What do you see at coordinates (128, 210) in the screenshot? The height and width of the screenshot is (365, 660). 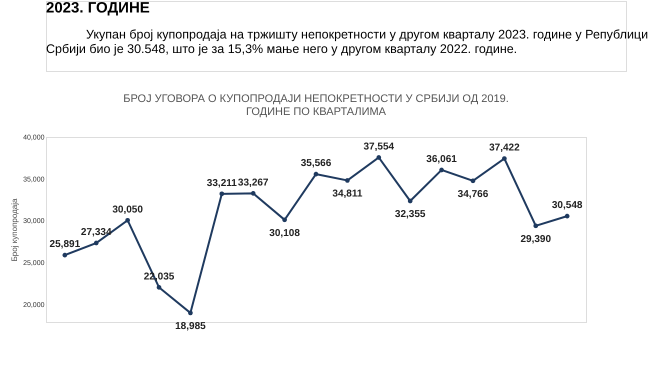 I see `data-label: 30,050` at bounding box center [128, 210].